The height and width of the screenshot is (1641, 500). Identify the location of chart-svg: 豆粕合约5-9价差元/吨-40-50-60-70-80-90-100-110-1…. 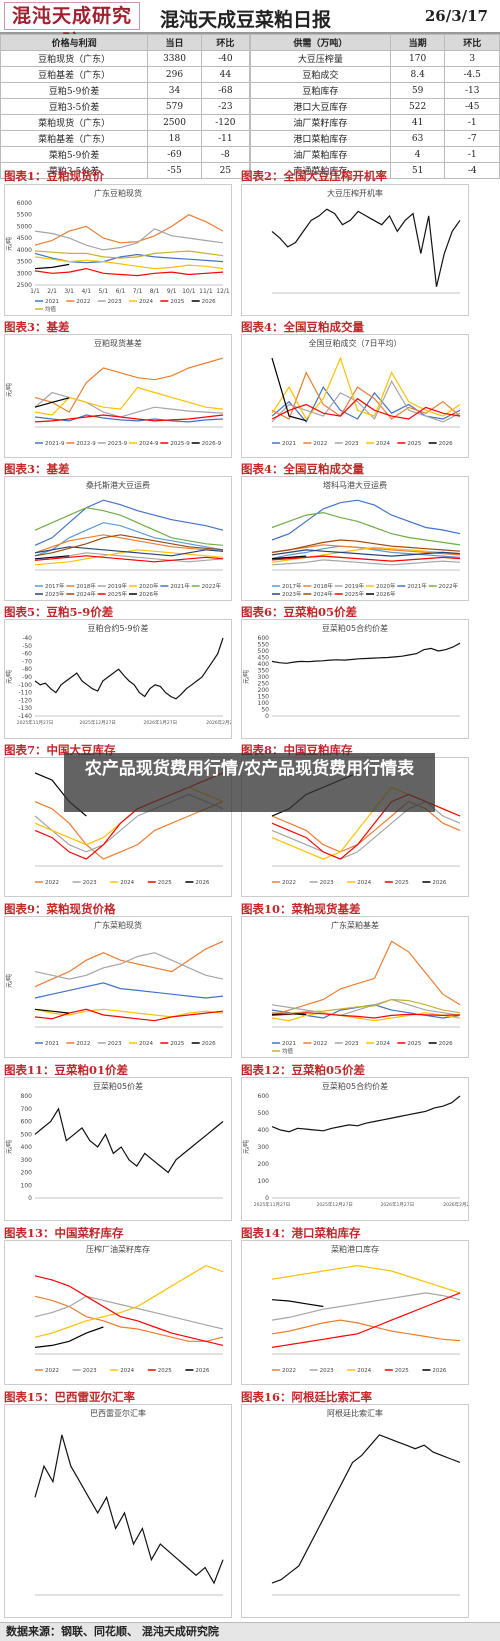
(118, 674).